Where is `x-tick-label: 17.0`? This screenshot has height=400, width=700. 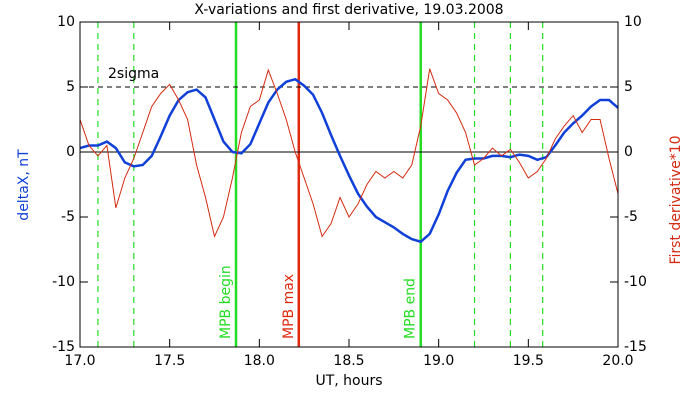
x-tick-label: 17.0 is located at coordinates (79, 361).